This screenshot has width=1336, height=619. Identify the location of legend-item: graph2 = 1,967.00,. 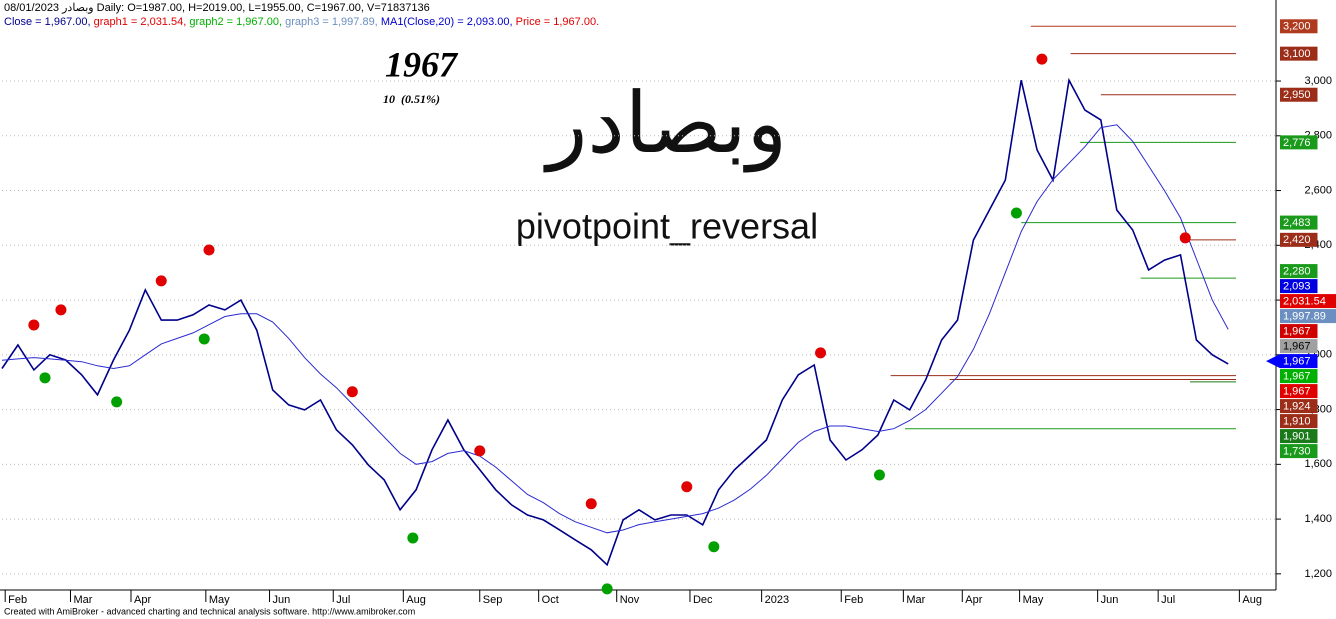
(235, 22).